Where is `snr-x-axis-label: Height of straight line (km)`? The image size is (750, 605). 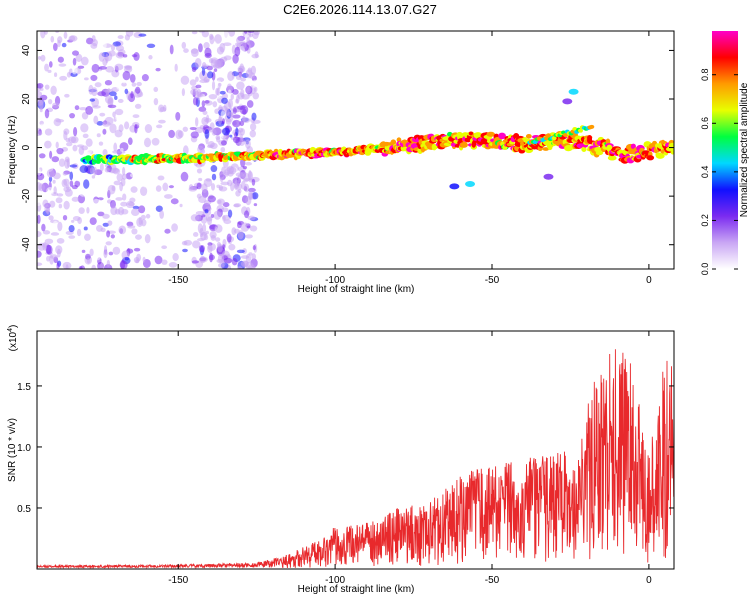 snr-x-axis-label: Height of straight line (km) is located at coordinates (356, 589).